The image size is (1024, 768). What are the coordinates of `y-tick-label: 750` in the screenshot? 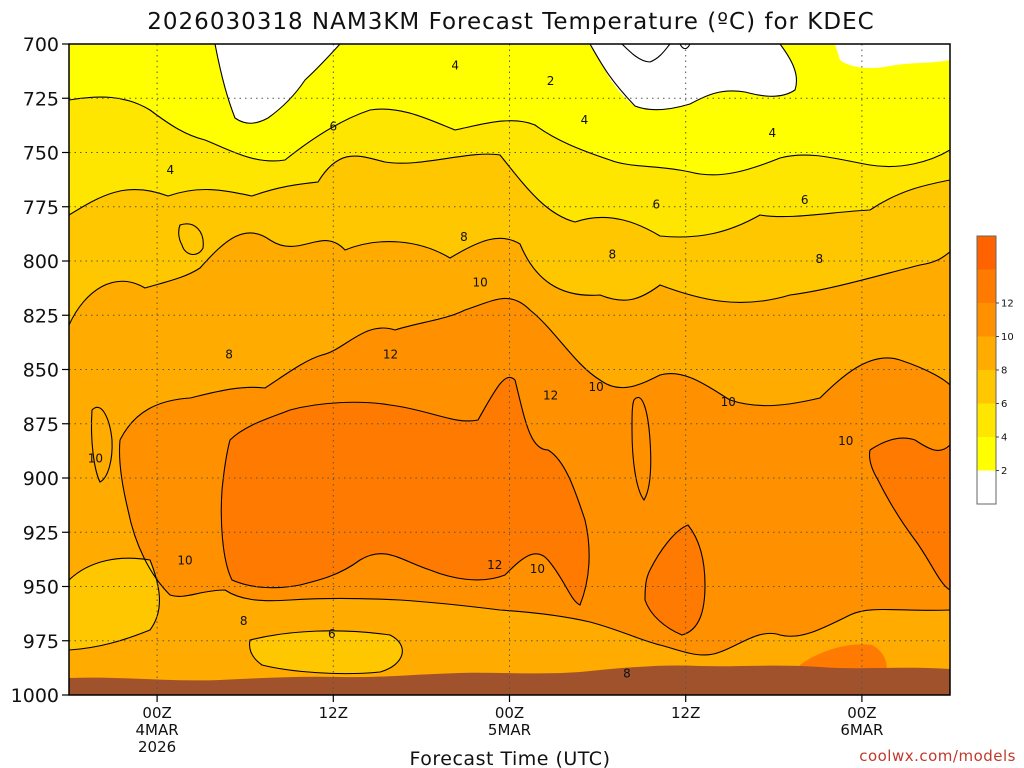 It's located at (41, 154).